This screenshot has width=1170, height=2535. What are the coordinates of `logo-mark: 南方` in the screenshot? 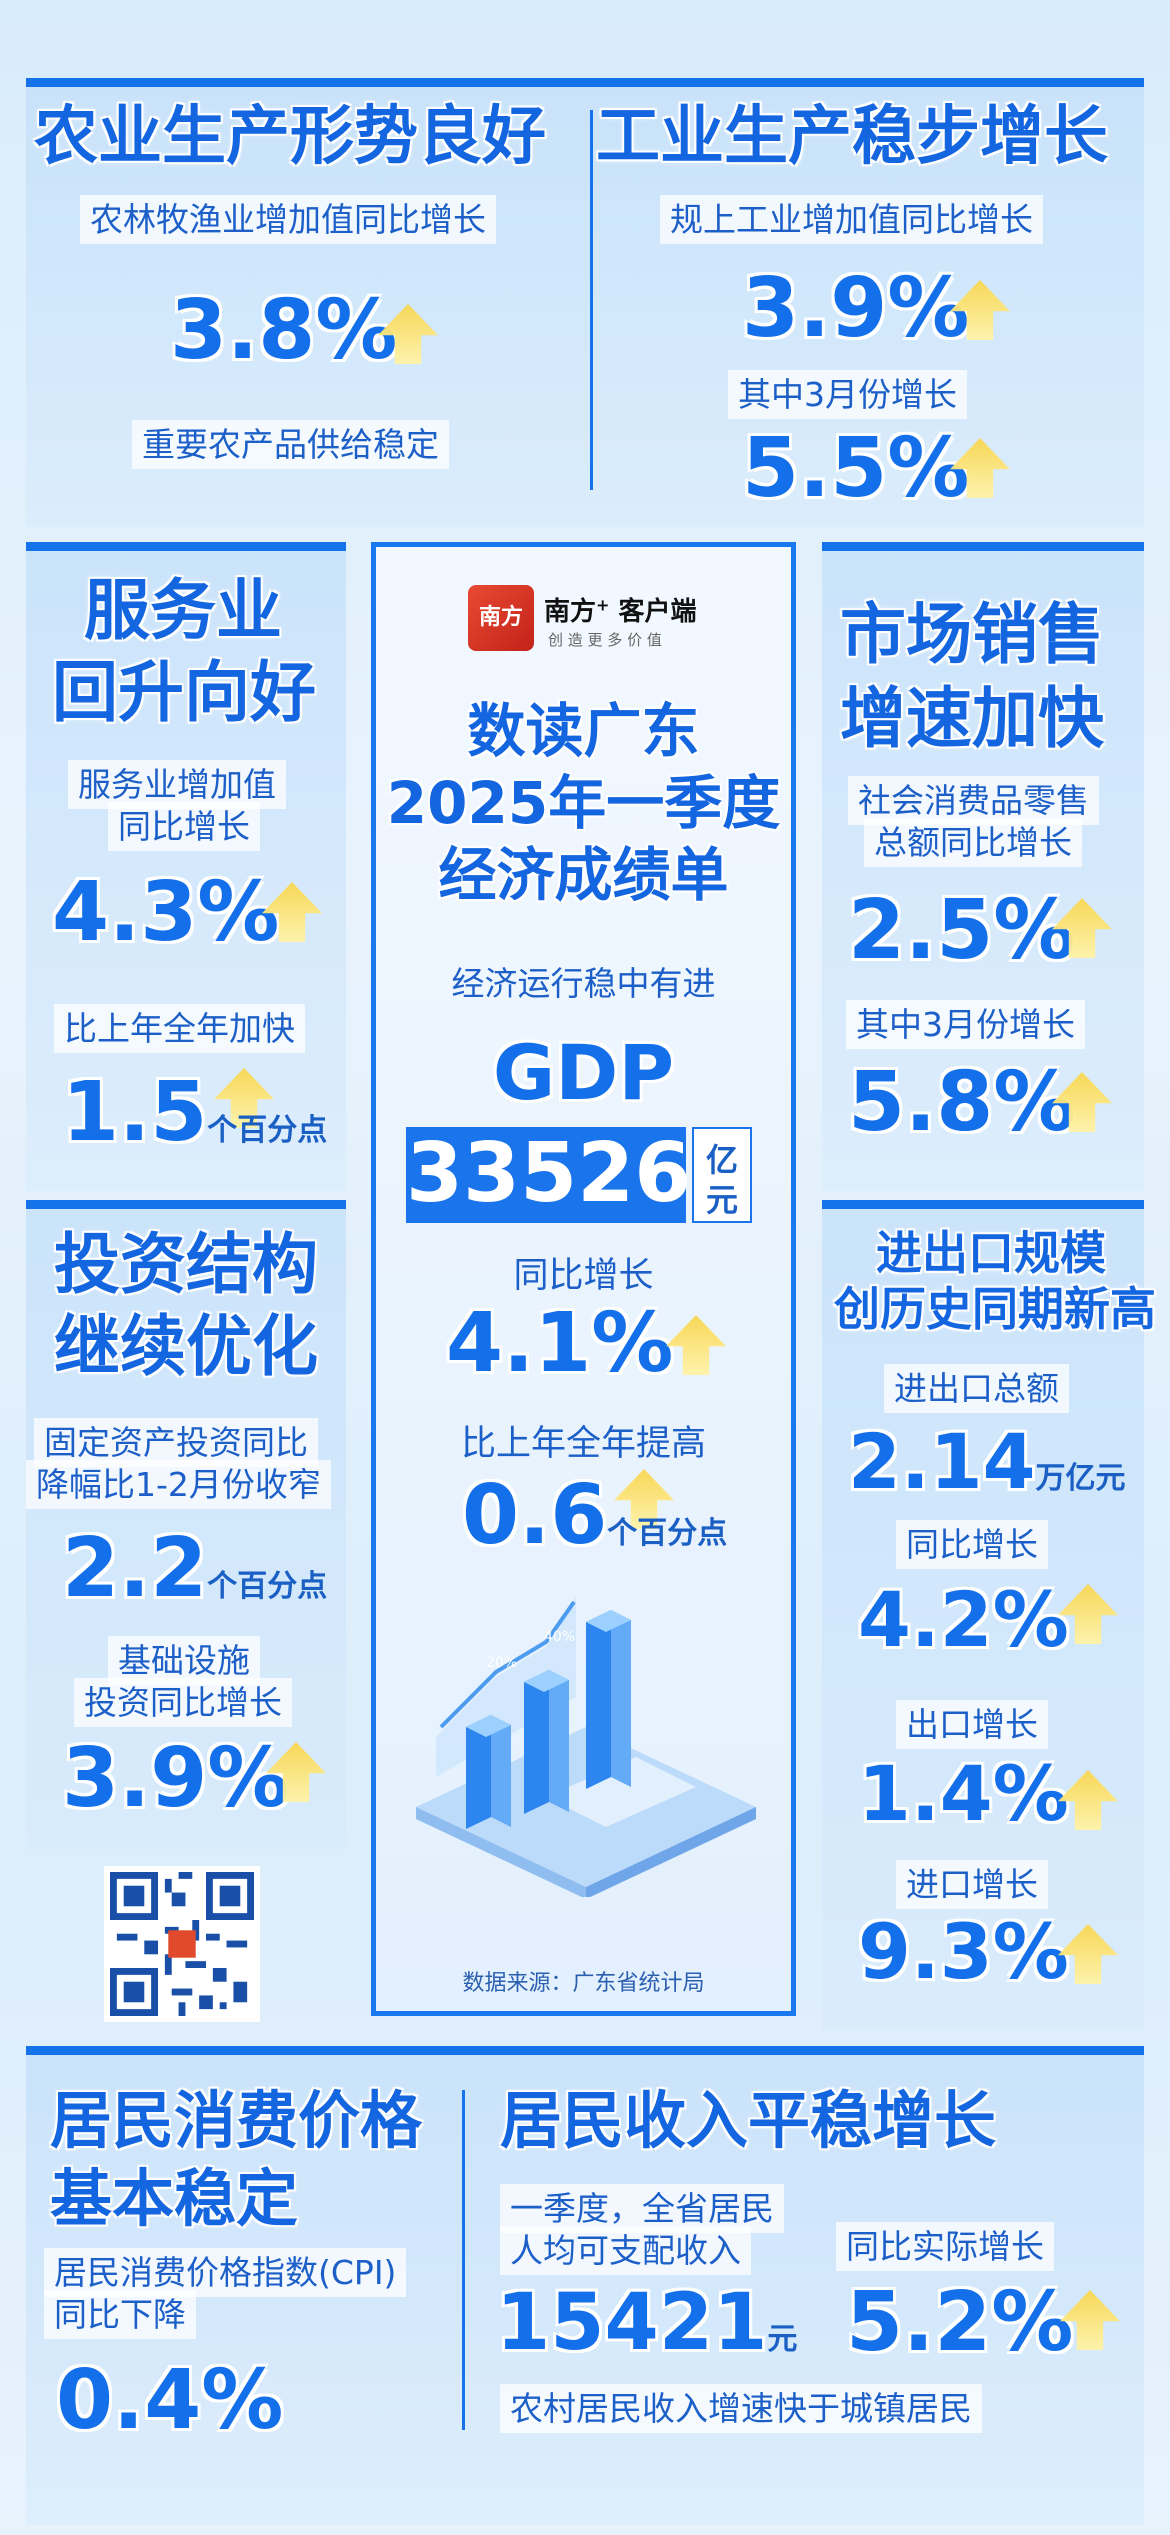 It's located at (500, 617).